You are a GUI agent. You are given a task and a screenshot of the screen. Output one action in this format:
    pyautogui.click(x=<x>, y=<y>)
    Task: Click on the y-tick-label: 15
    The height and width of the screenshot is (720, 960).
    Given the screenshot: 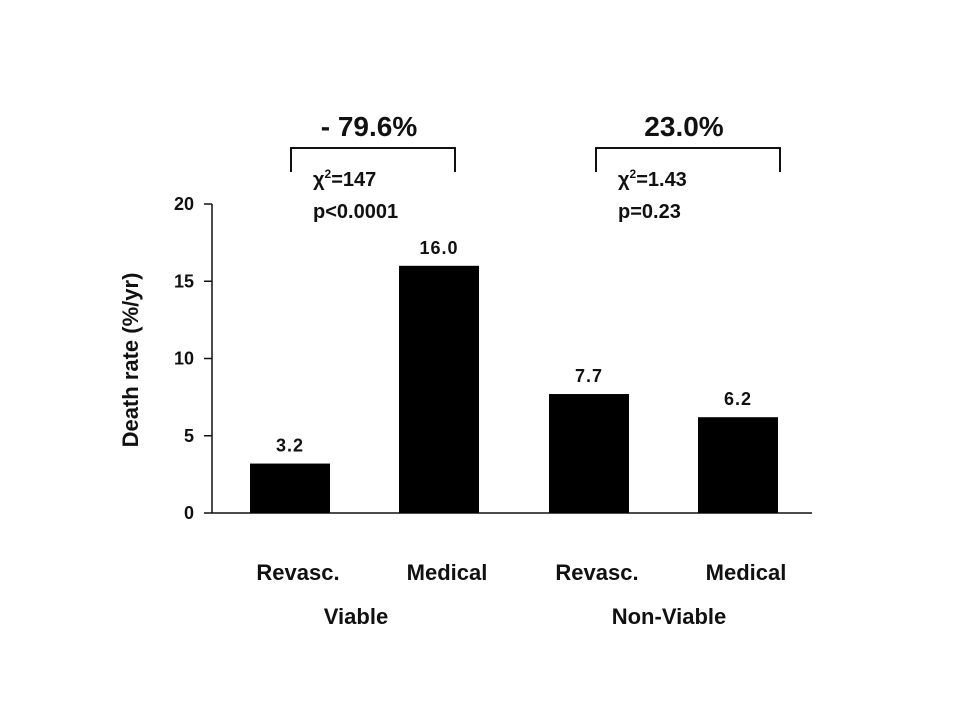 What is the action you would take?
    pyautogui.click(x=184, y=281)
    